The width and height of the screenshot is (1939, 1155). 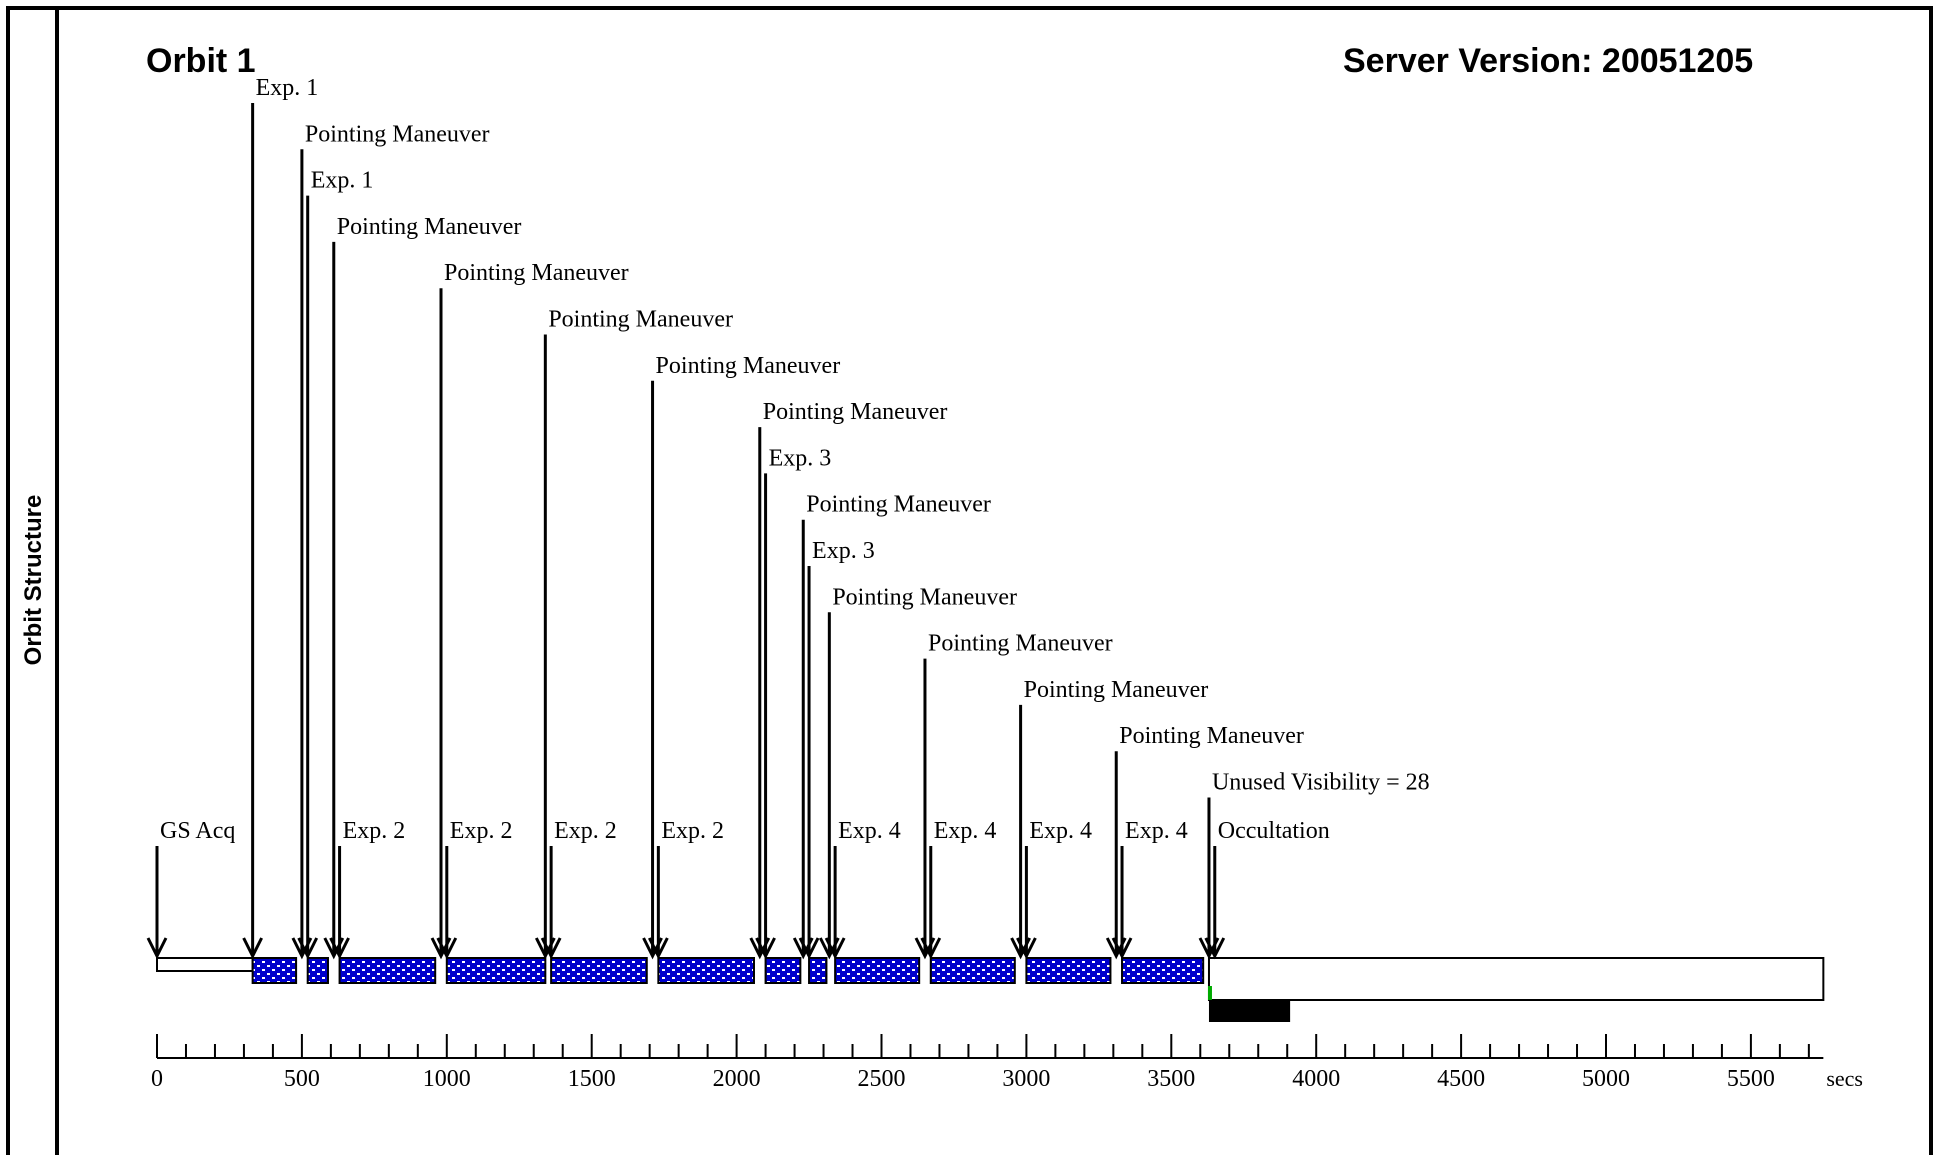 What do you see at coordinates (1321, 783) in the screenshot?
I see `event-label: Unused Visibility = 28` at bounding box center [1321, 783].